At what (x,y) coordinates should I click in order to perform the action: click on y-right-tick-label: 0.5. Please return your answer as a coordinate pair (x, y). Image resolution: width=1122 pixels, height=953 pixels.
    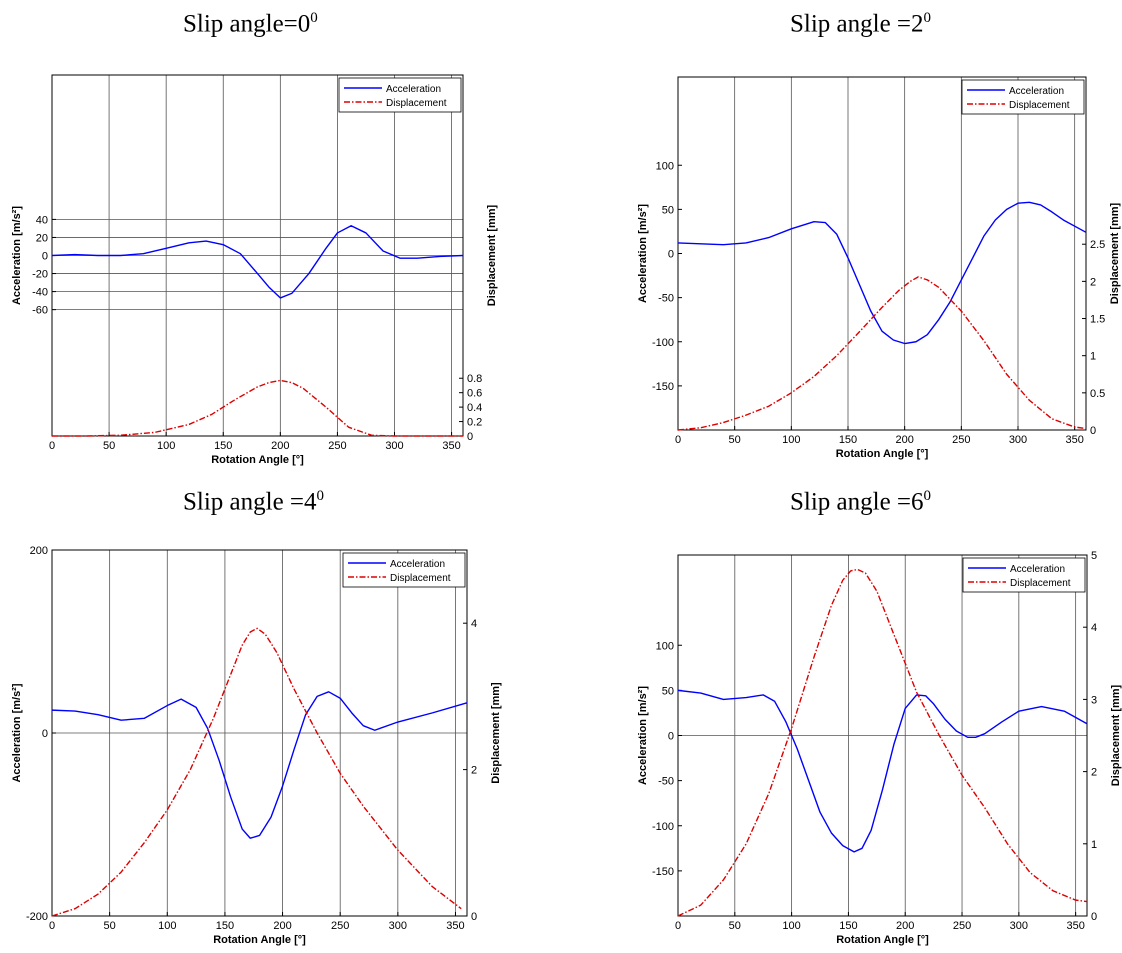
    Looking at the image, I should click on (1097, 394).